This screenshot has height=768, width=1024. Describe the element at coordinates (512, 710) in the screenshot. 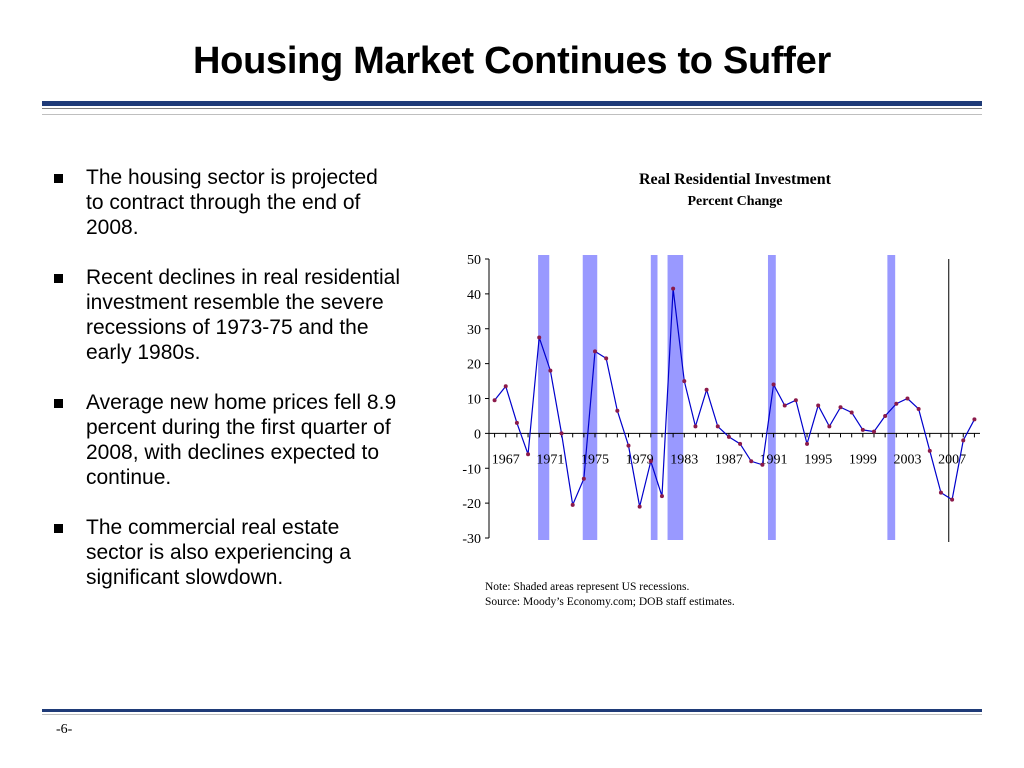

I see `footer-rule` at that location.